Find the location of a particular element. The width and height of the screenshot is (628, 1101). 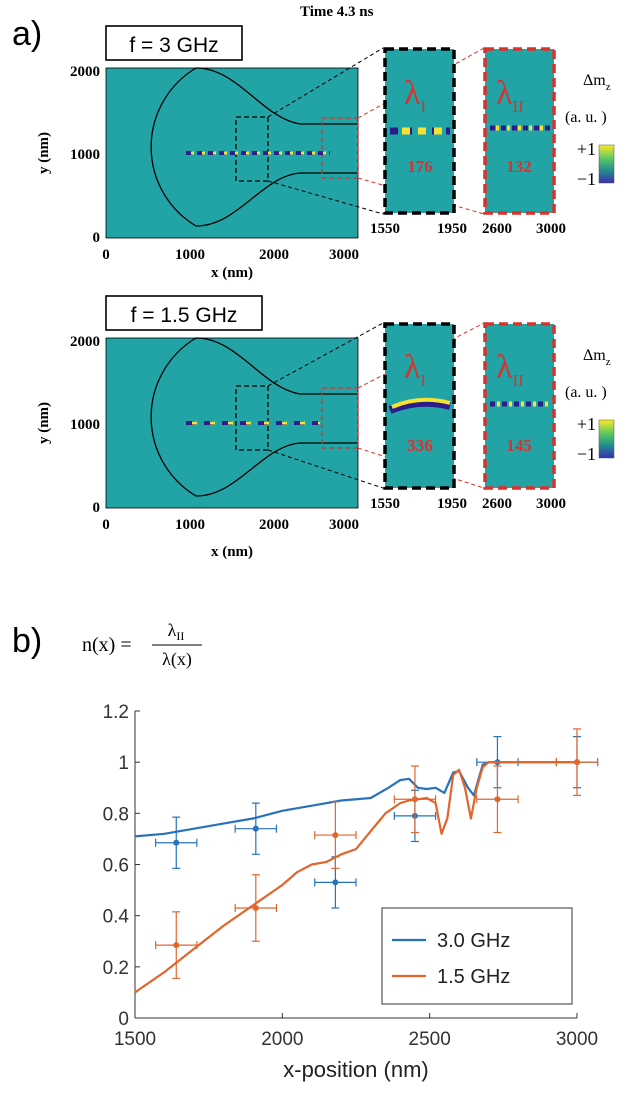

x-axis-label: x-position (nm) is located at coordinates (355, 1069).